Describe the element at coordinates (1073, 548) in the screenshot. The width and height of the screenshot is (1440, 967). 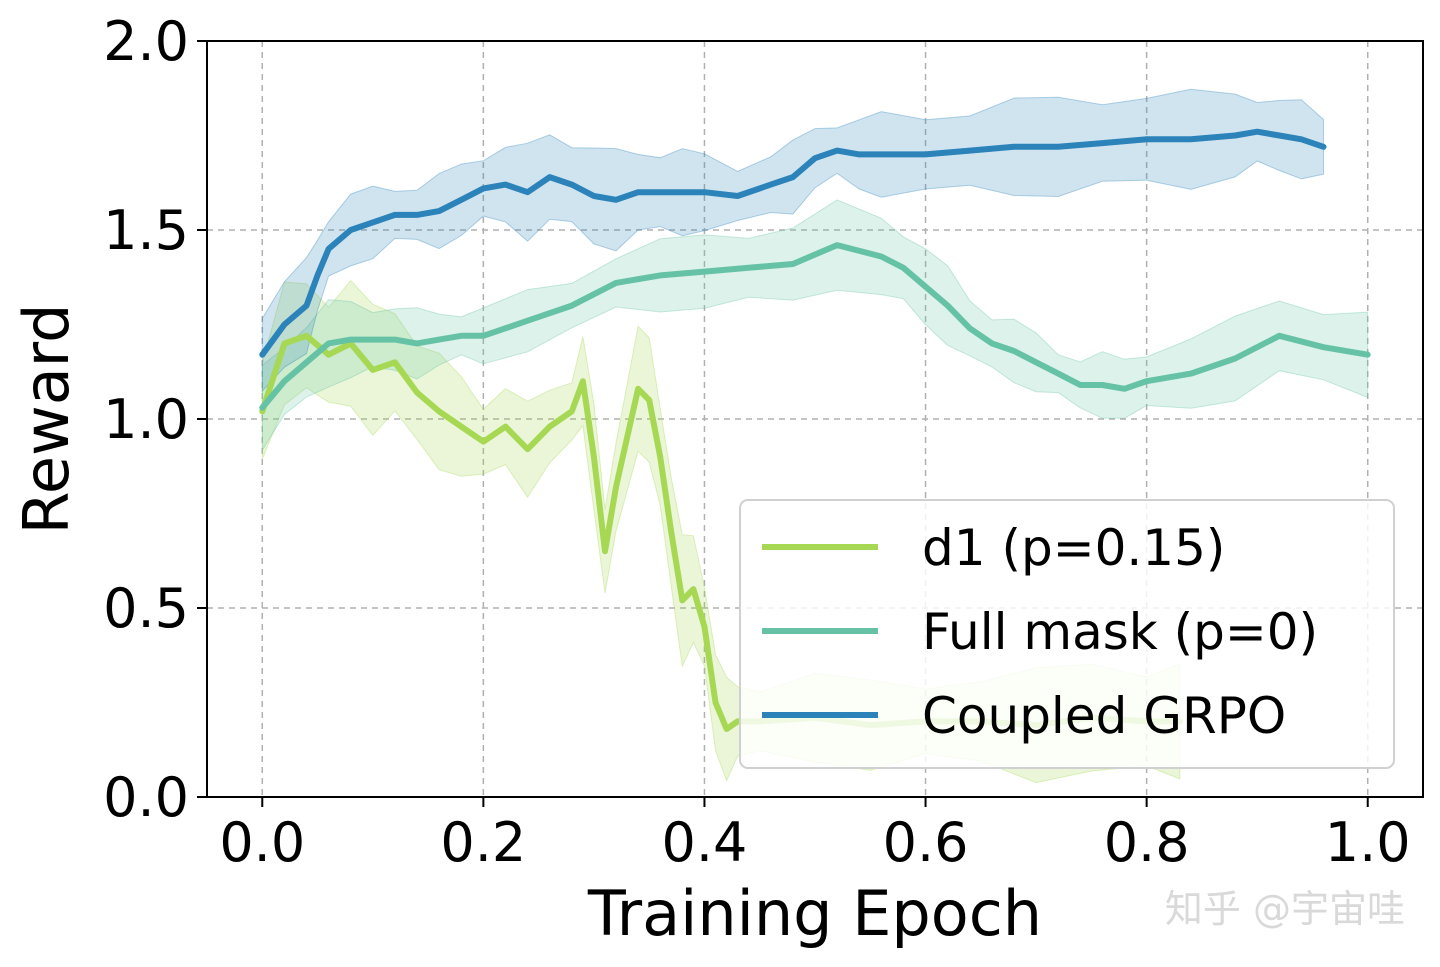
I see `legend-label-0: d1 (p=0.15)` at that location.